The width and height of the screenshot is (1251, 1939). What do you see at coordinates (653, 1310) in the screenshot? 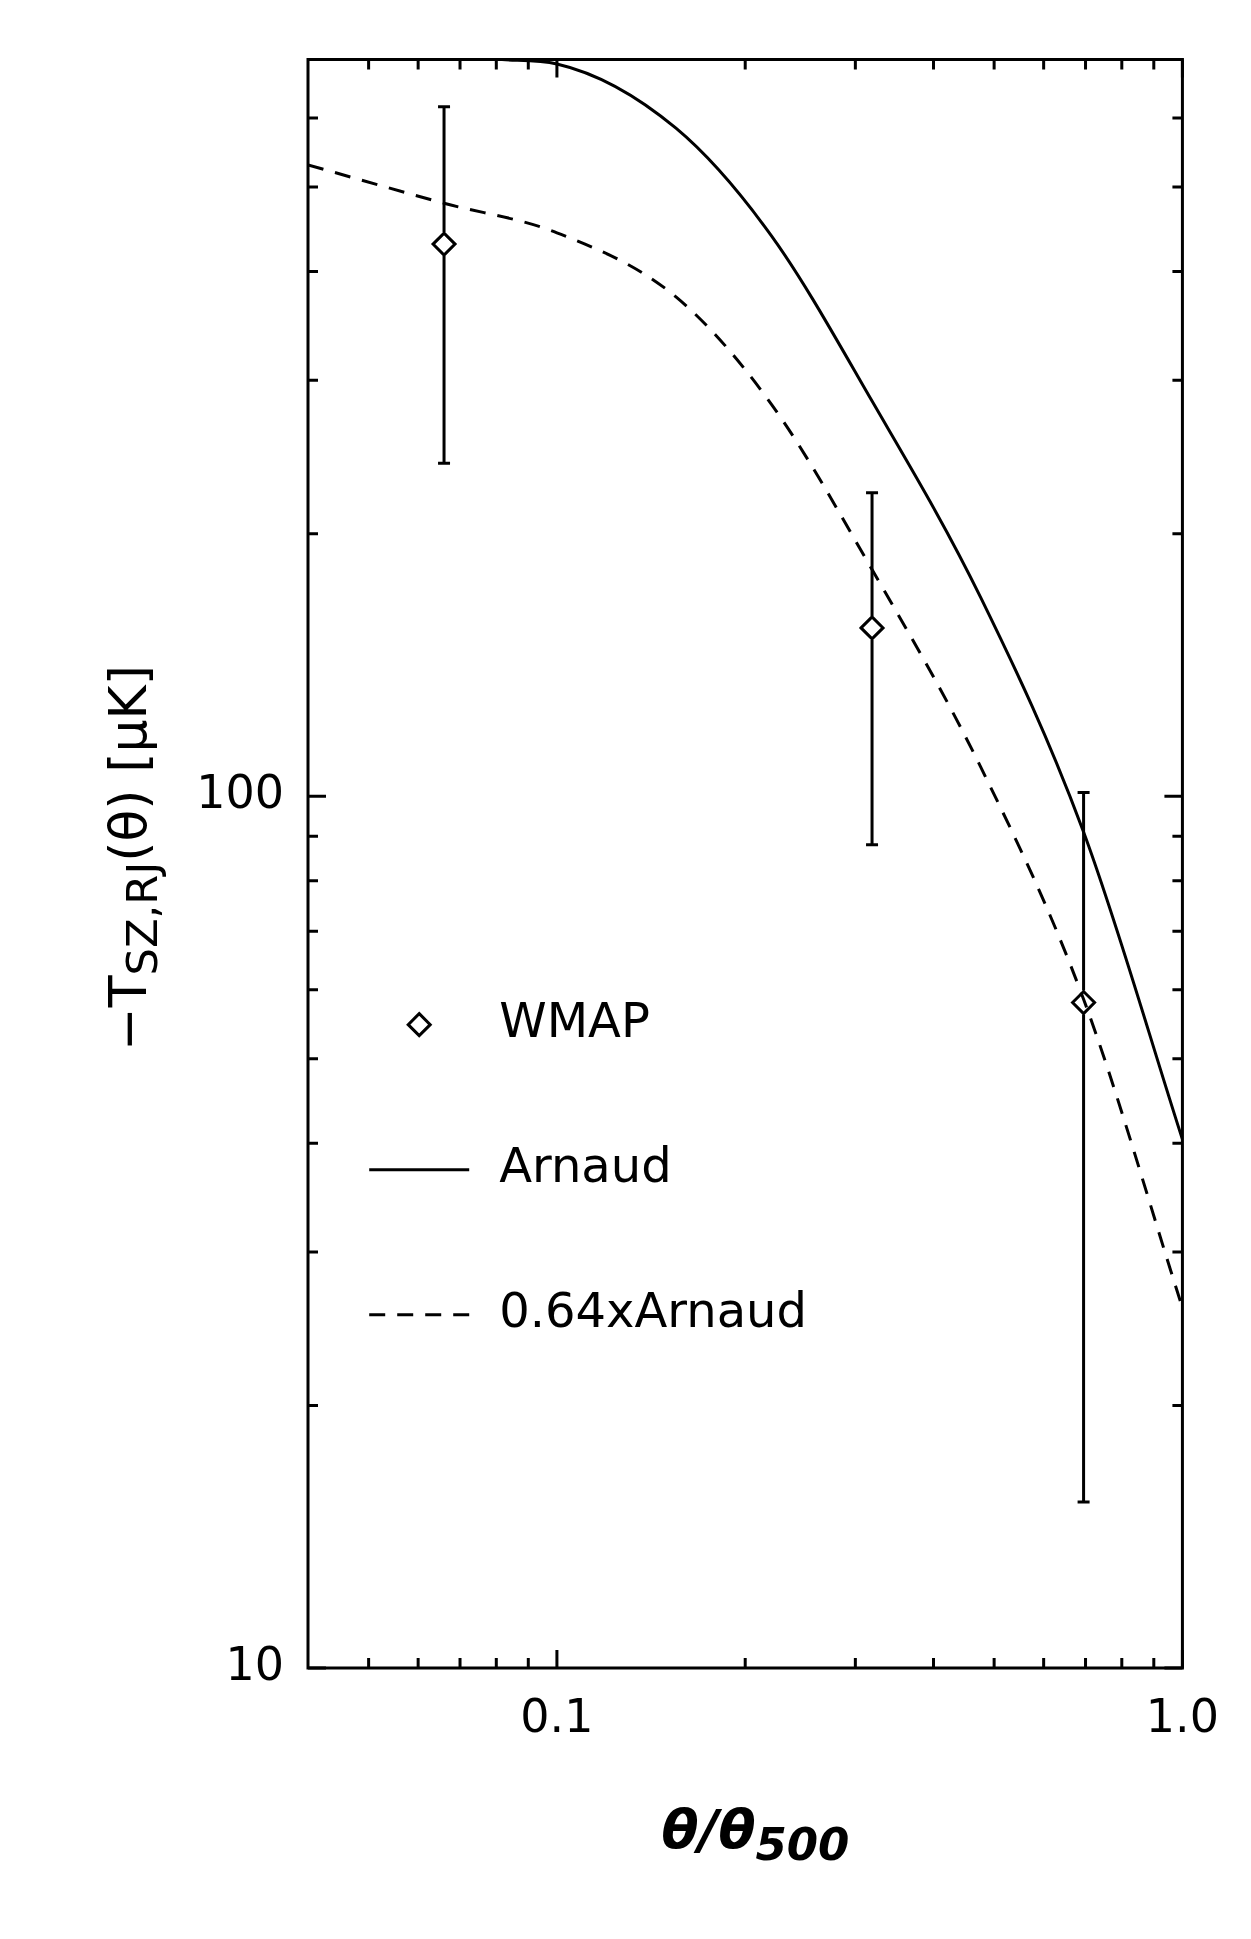
I see `legend-label: 0.64xArnaud` at bounding box center [653, 1310].